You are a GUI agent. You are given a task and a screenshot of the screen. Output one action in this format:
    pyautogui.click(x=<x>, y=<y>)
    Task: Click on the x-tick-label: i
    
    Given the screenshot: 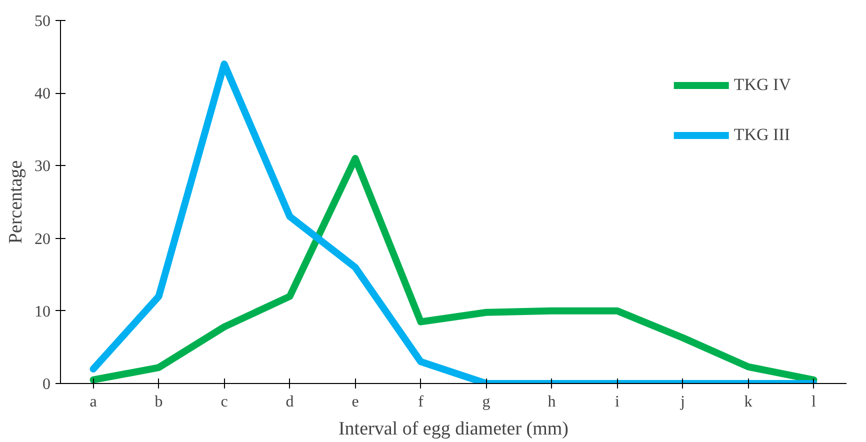 What is the action you would take?
    pyautogui.click(x=617, y=402)
    